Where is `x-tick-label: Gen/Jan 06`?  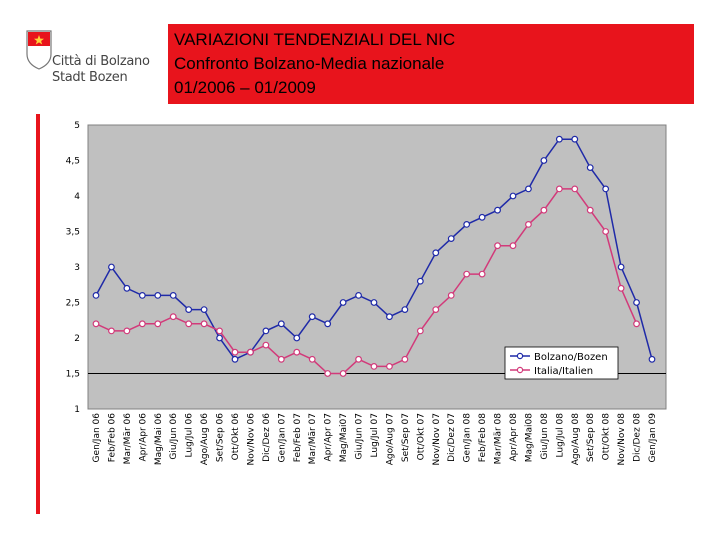 x-tick-label: Gen/Jan 06 is located at coordinates (97, 438).